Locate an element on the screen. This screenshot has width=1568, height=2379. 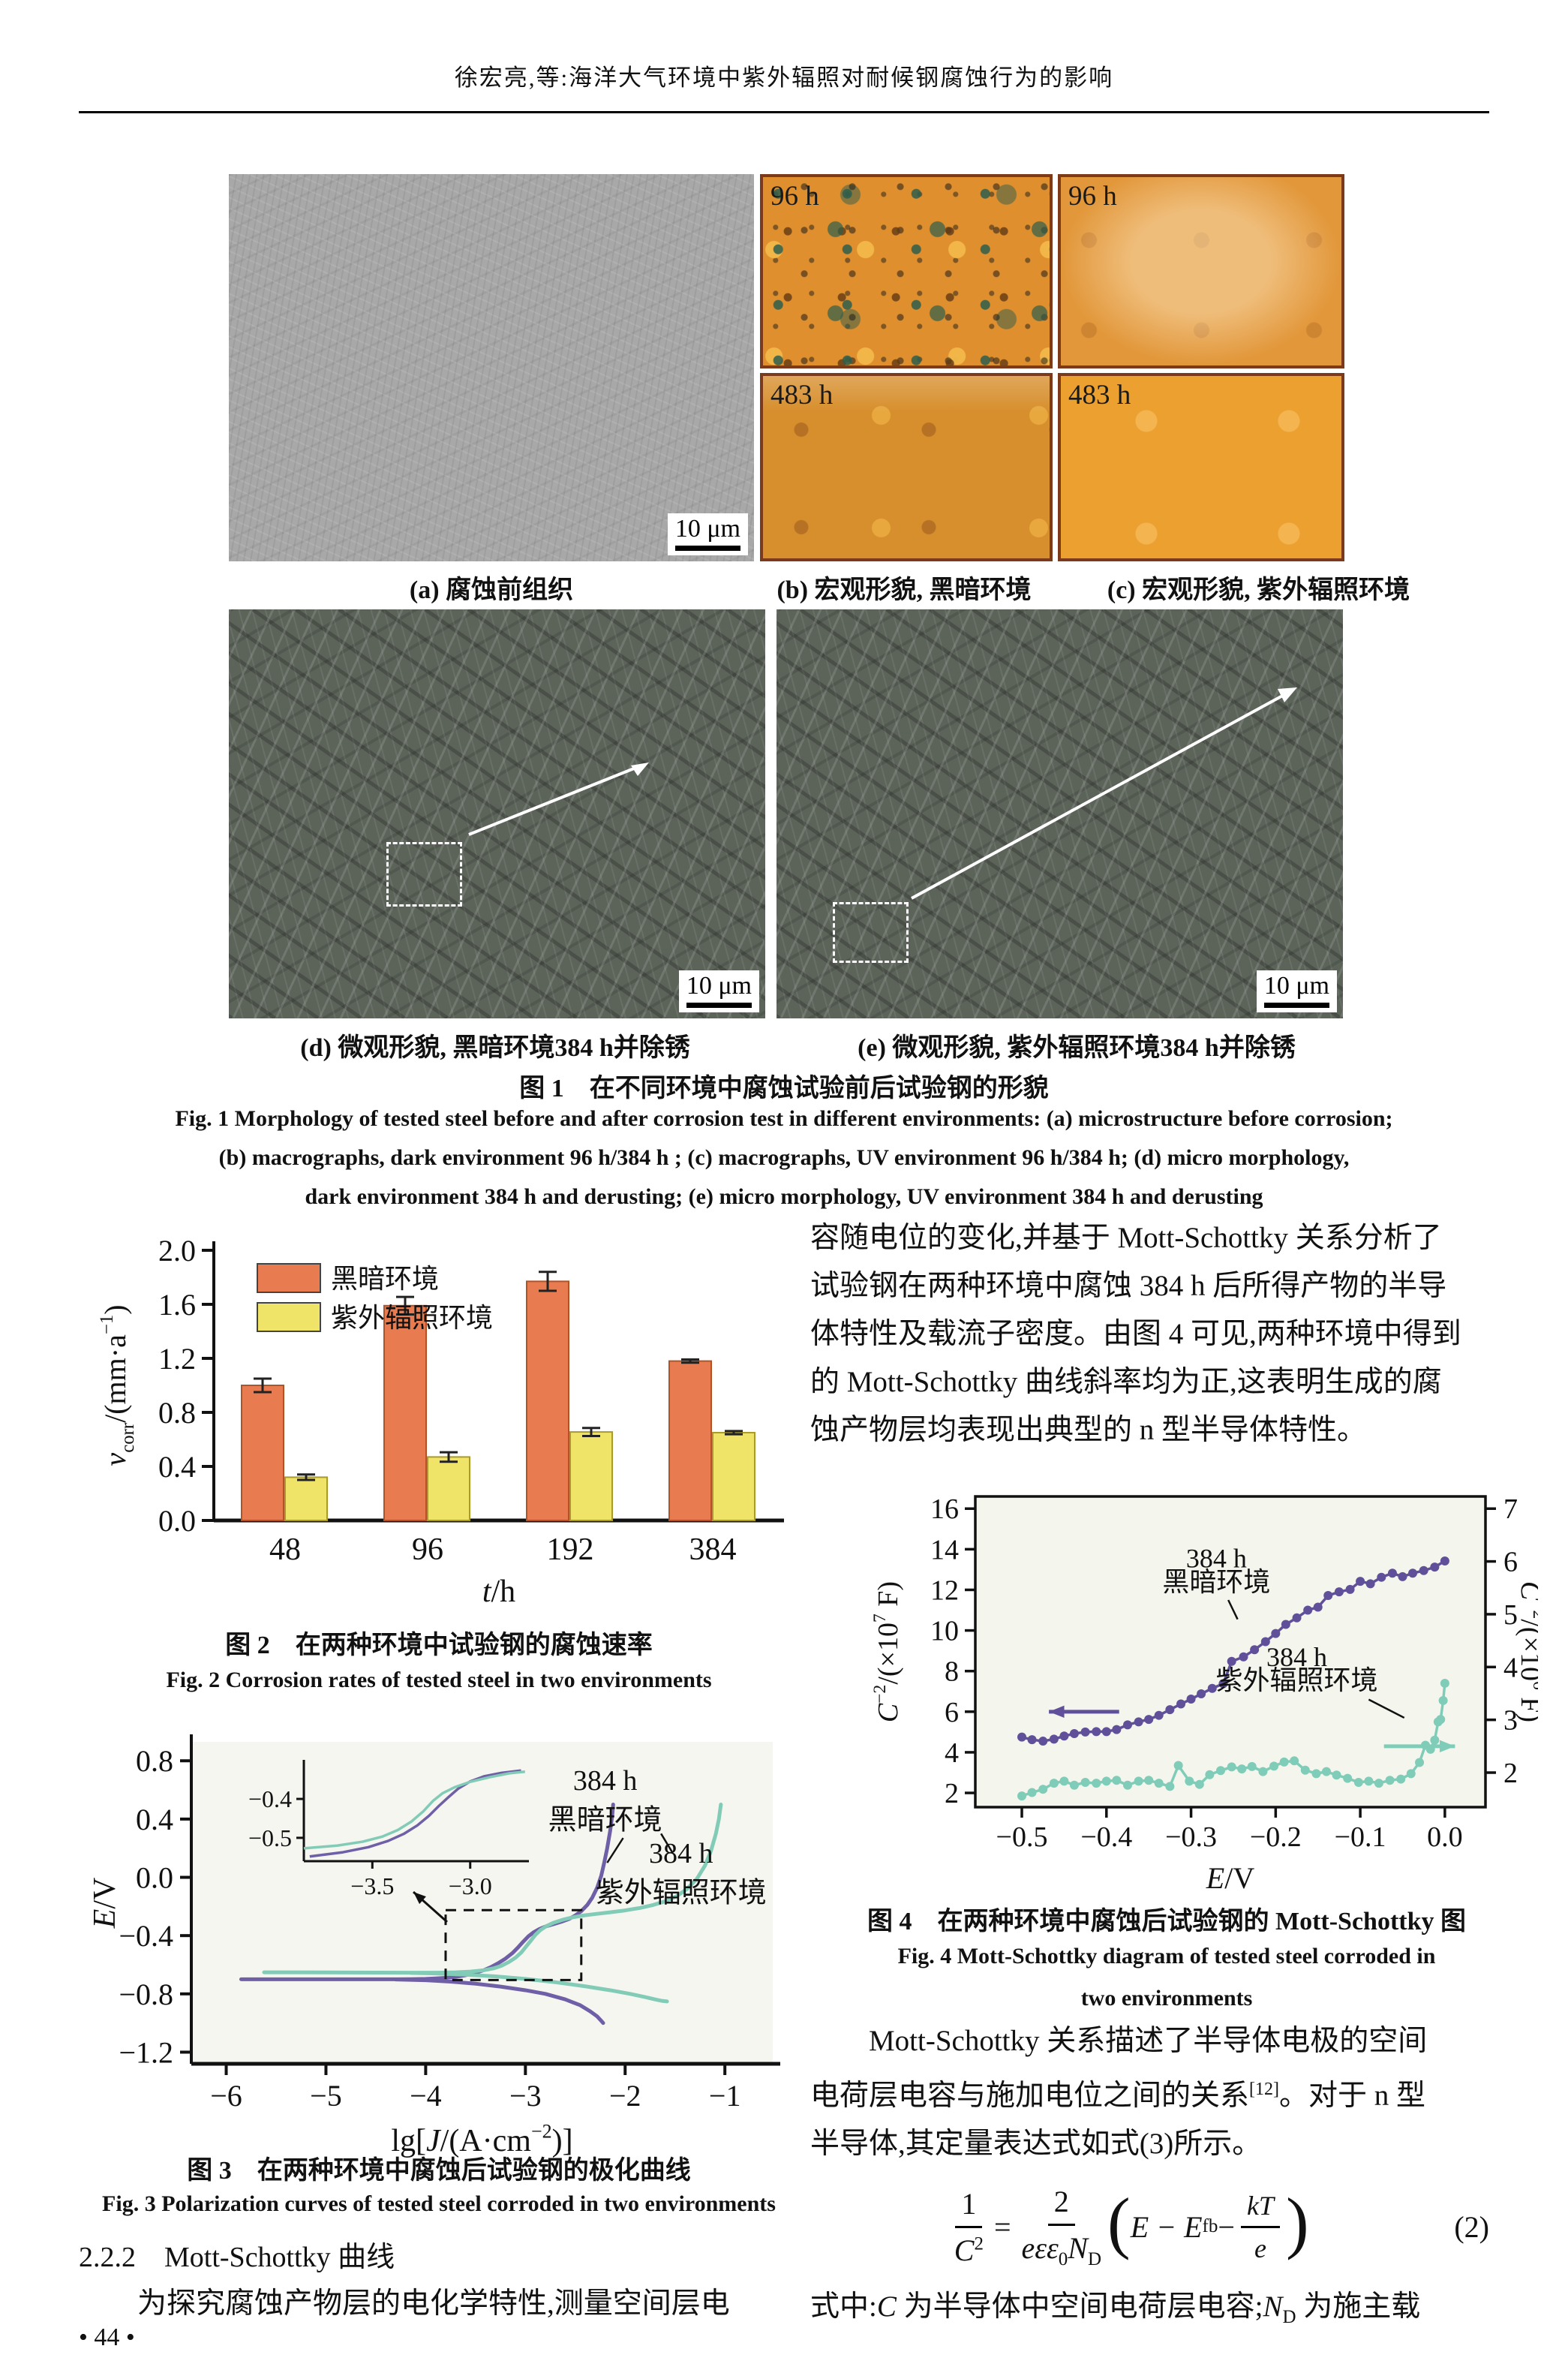
svg-text: 1.6 is located at coordinates (177, 1305).